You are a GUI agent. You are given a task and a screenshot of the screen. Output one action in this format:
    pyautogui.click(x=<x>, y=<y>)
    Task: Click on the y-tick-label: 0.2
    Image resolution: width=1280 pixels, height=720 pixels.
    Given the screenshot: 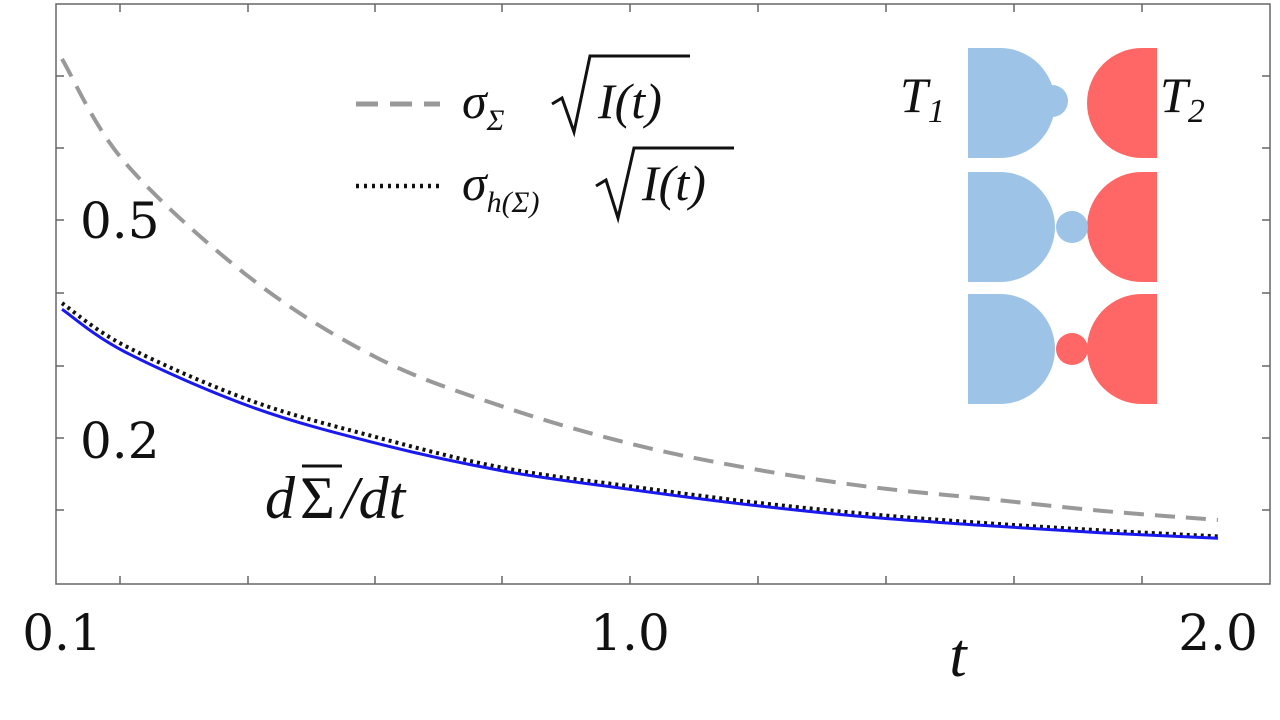 What is the action you would take?
    pyautogui.click(x=120, y=441)
    